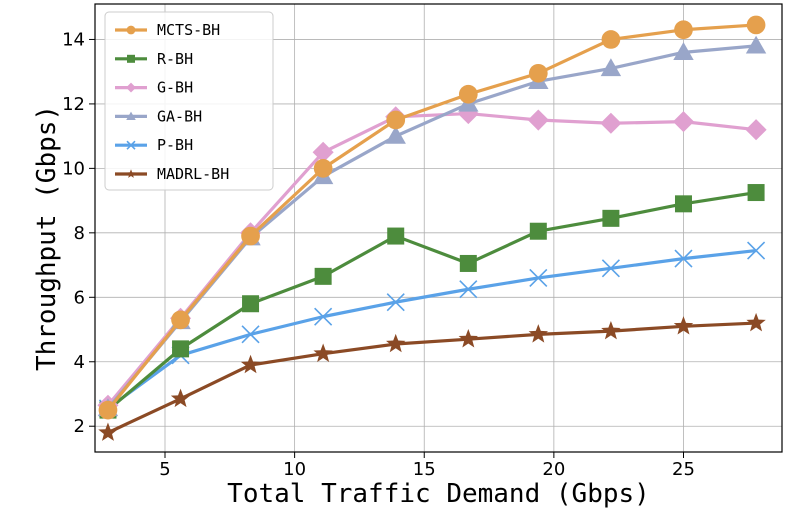 This screenshot has width=797, height=509. I want to click on x-tick-label: 10, so click(294, 469).